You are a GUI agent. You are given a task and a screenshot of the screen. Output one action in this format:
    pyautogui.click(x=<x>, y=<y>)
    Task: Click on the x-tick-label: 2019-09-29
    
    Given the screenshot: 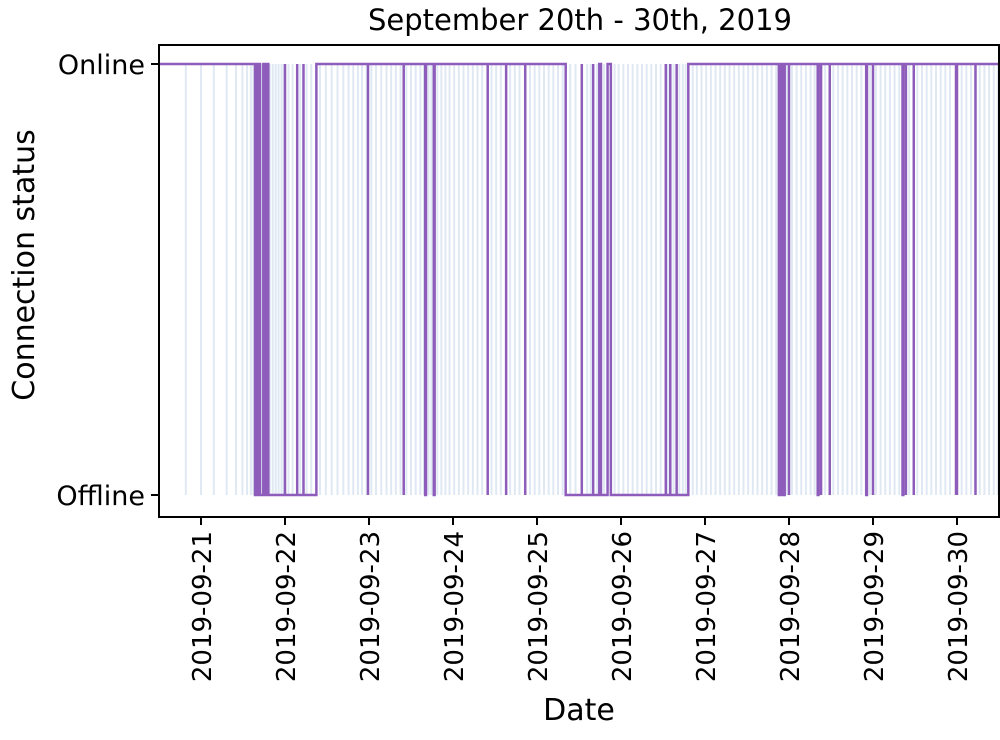 What is the action you would take?
    pyautogui.click(x=875, y=606)
    